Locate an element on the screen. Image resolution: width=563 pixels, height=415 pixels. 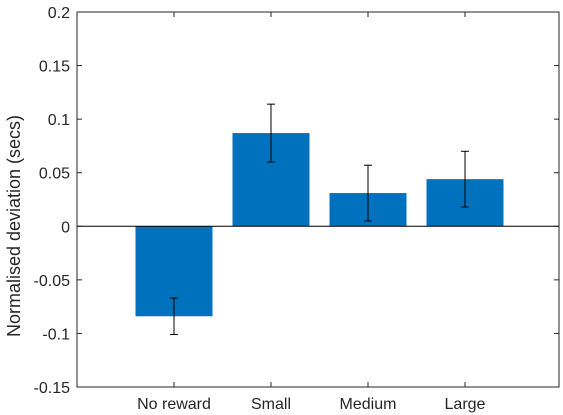
x-tick-label: No reward is located at coordinates (174, 404).